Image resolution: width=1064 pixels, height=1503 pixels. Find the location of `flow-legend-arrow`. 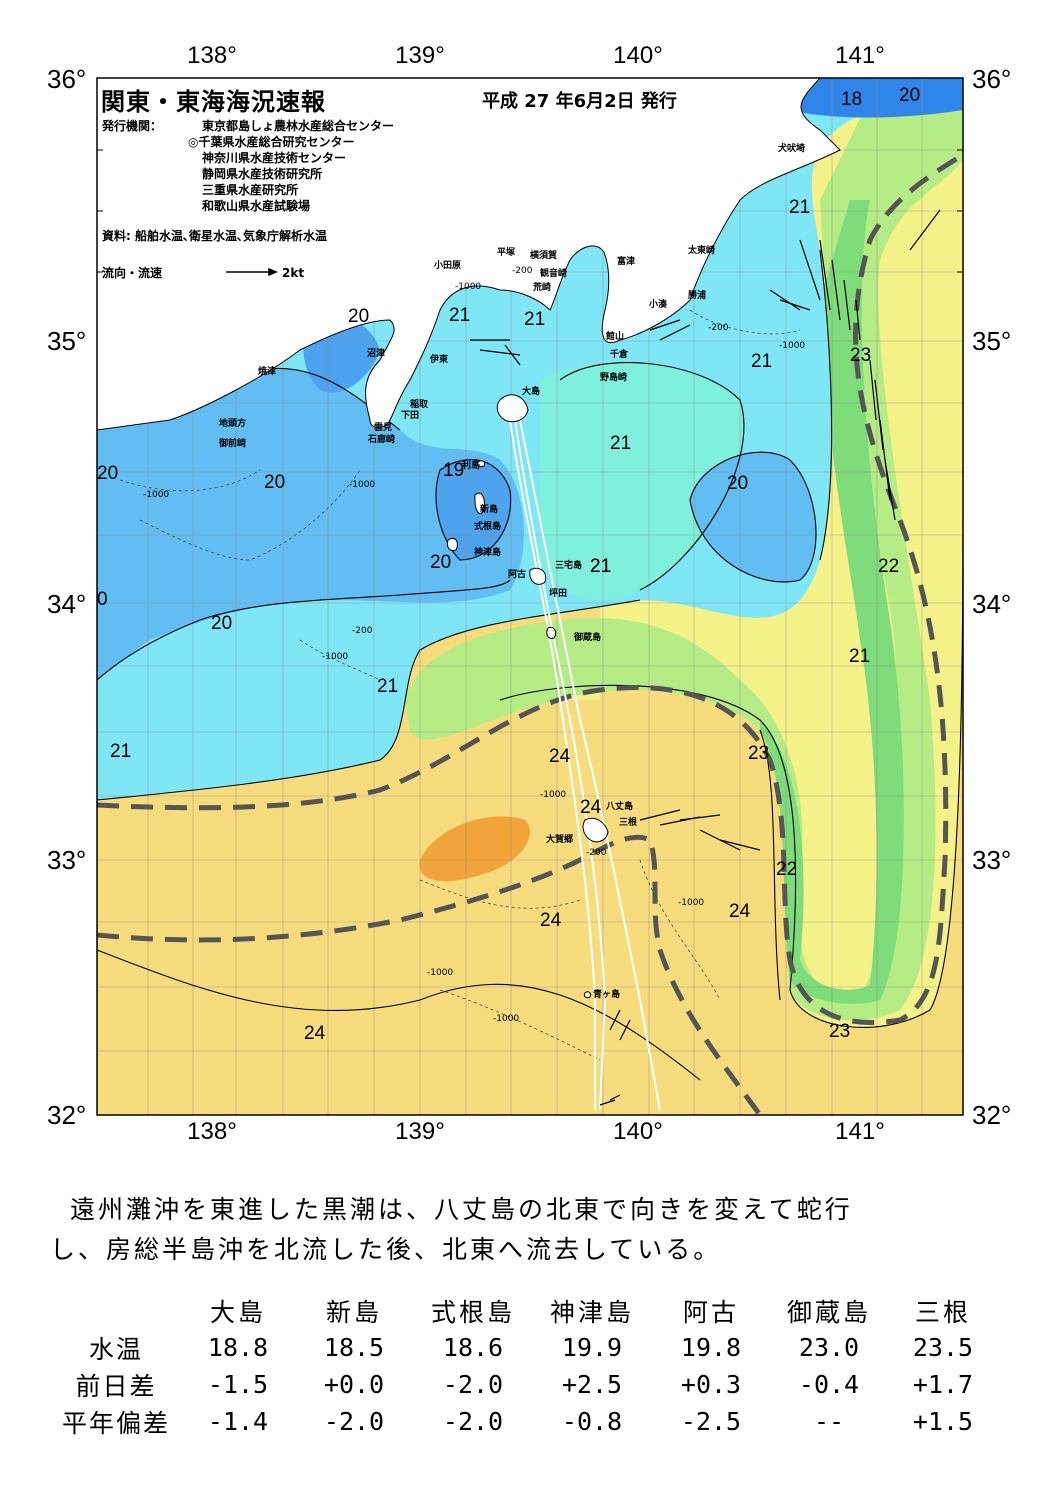

flow-legend-arrow is located at coordinates (252, 272).